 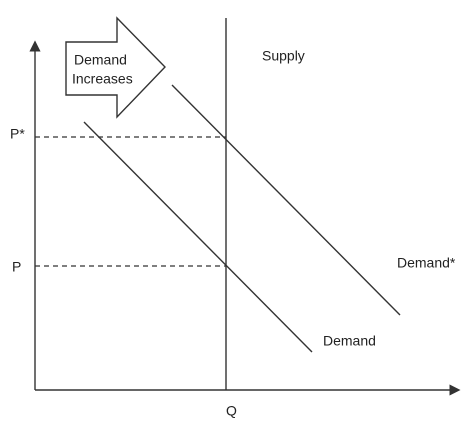 What do you see at coordinates (17, 134) in the screenshot?
I see `price-new-label: P*` at bounding box center [17, 134].